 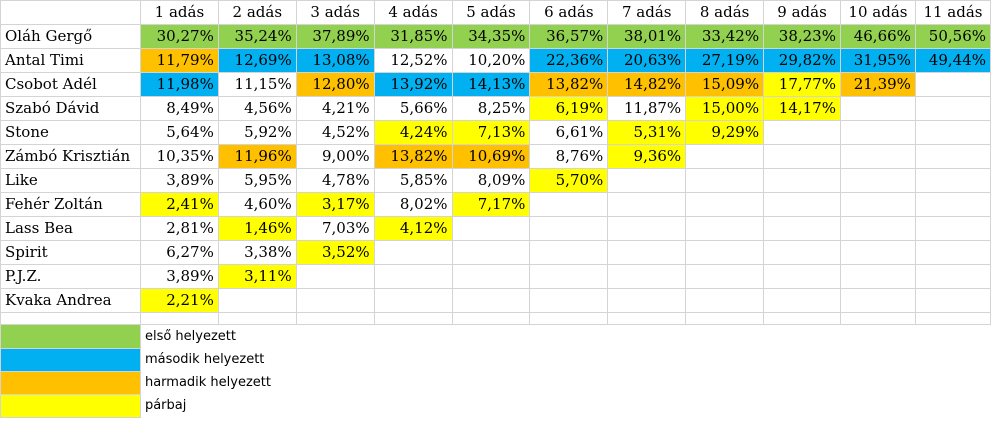 I want to click on vote-percent-cell: 5,31%, so click(x=647, y=132).